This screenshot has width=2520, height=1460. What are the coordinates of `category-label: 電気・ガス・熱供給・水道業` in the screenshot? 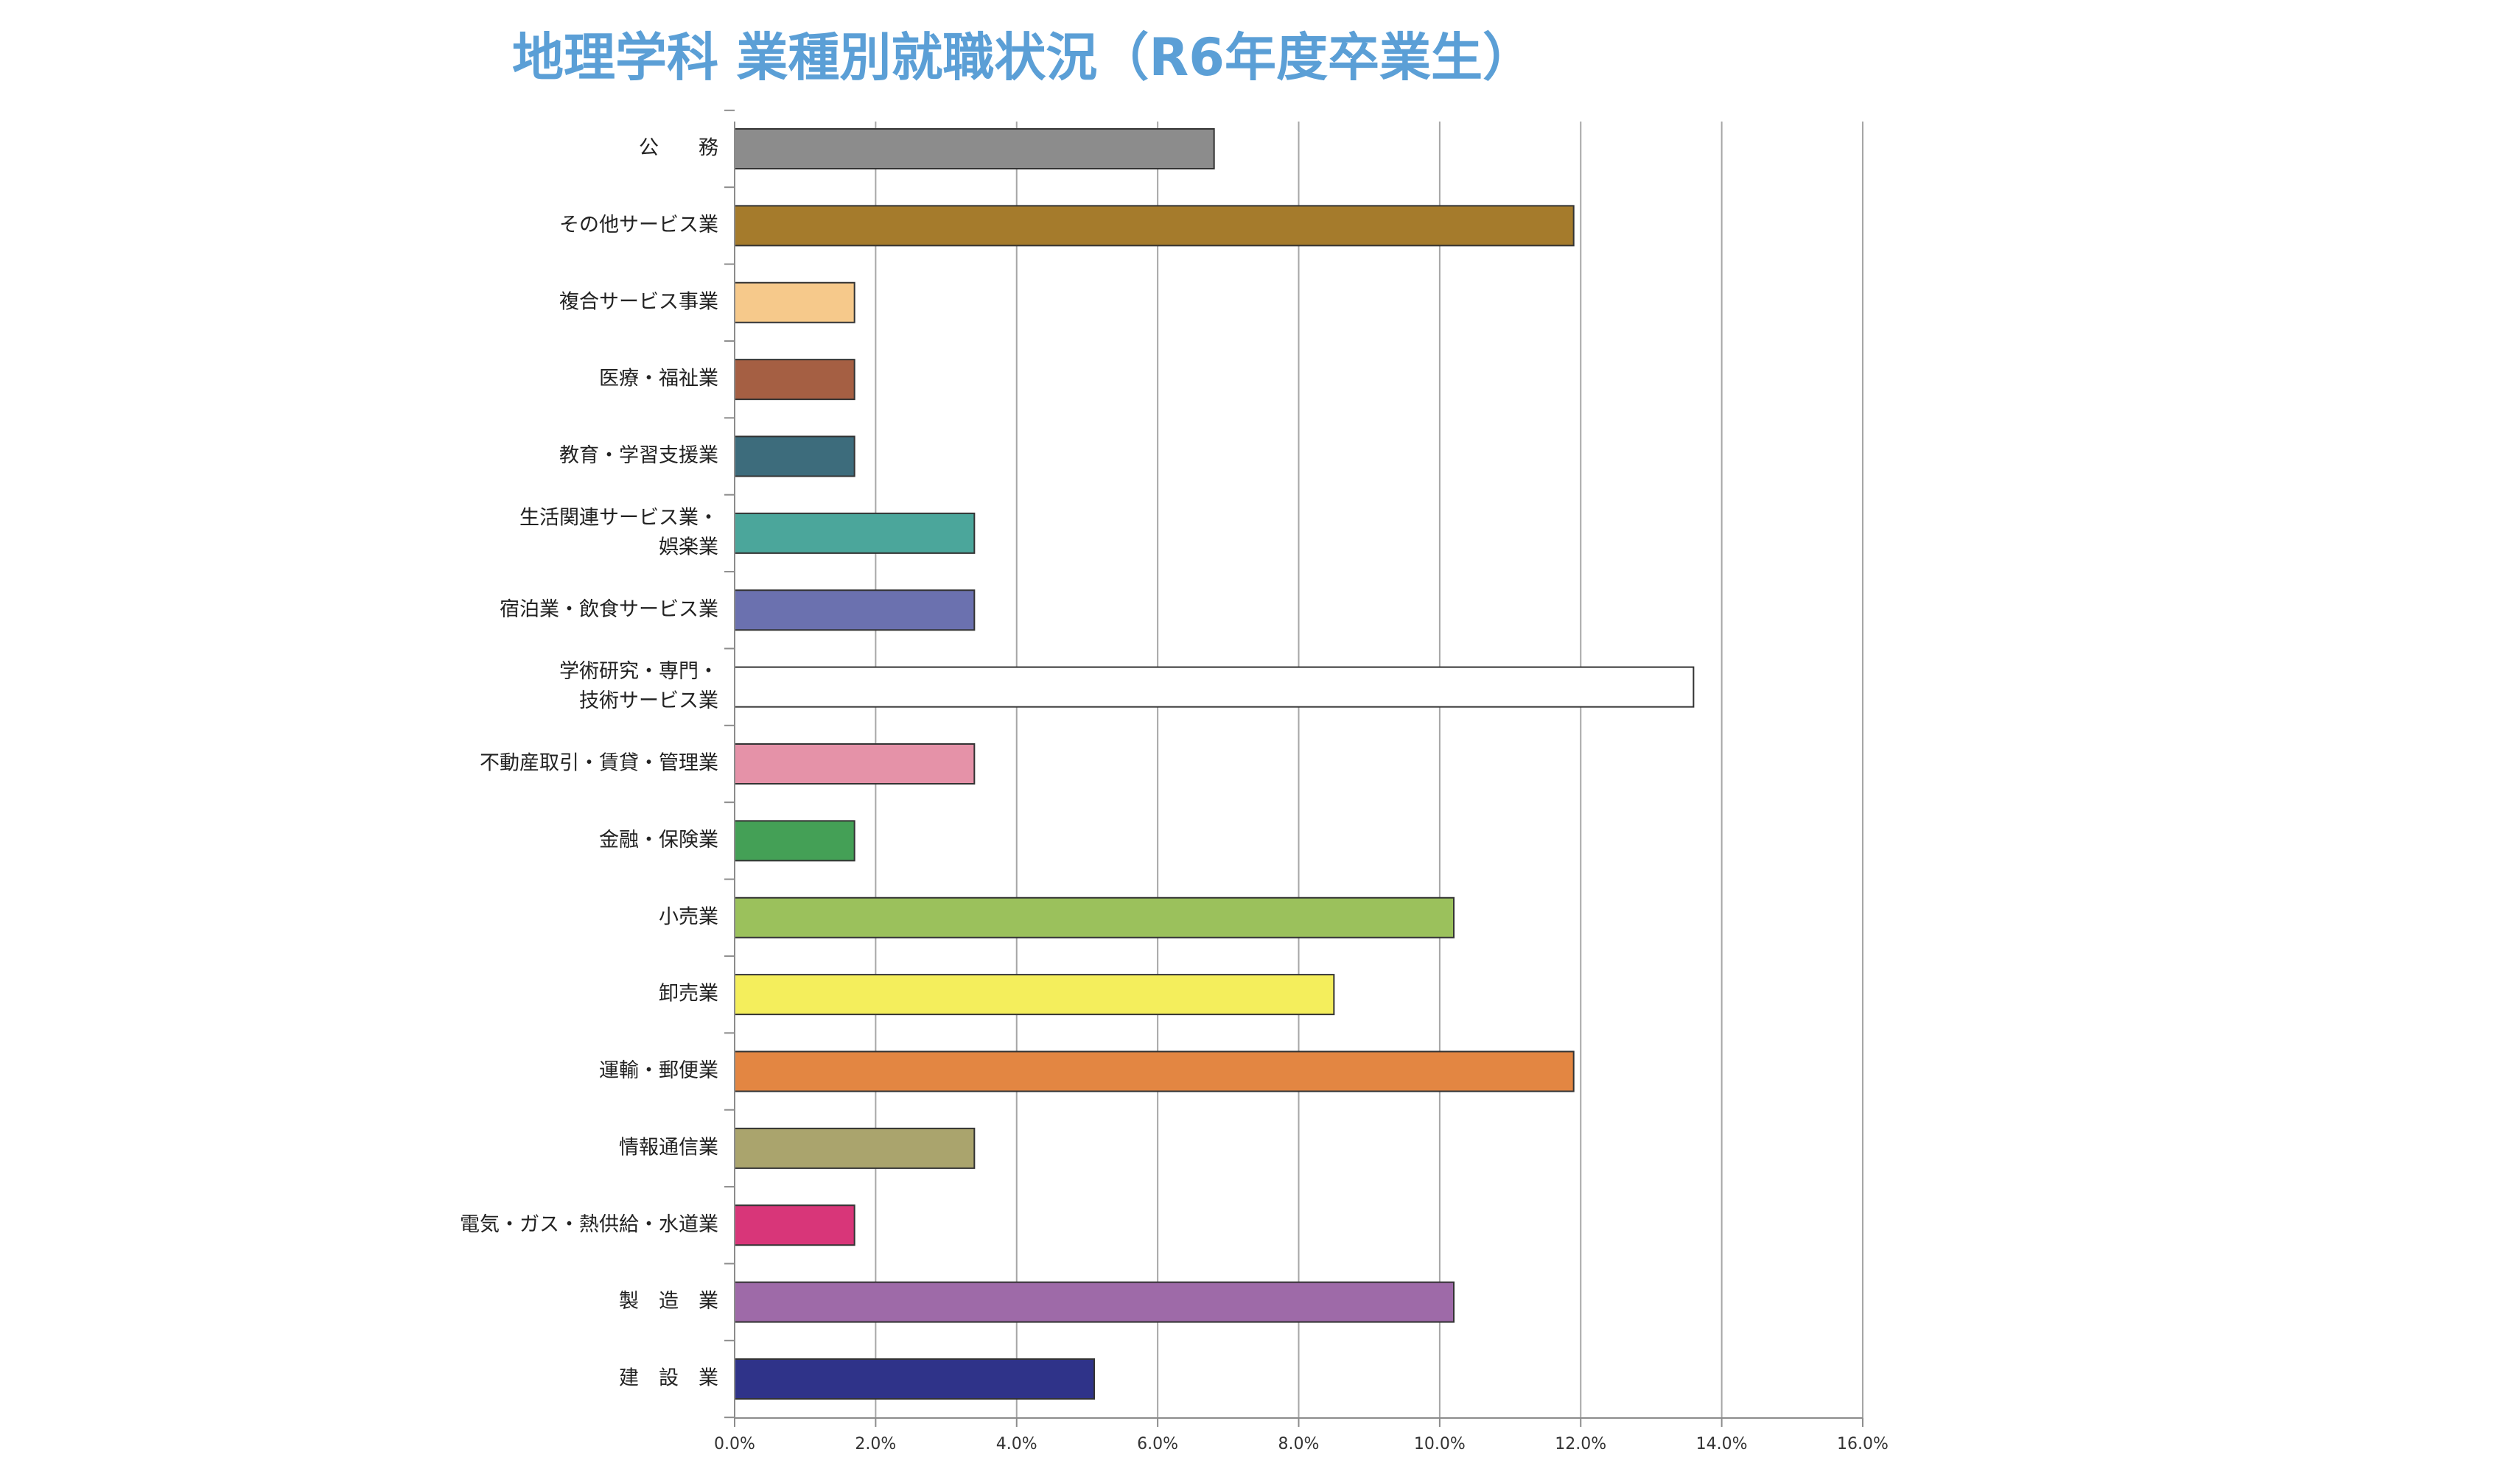 It's located at (589, 1224).